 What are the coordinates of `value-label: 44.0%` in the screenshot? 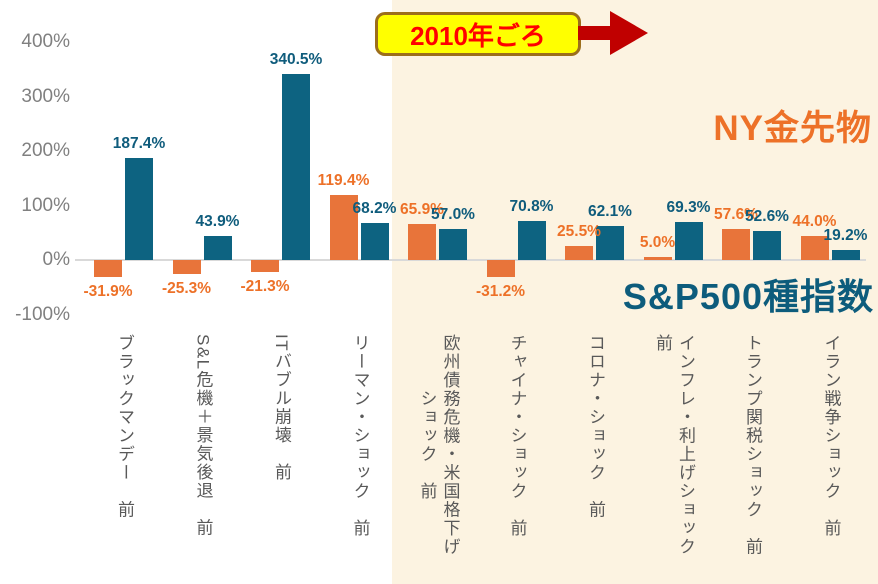 It's located at (814, 222).